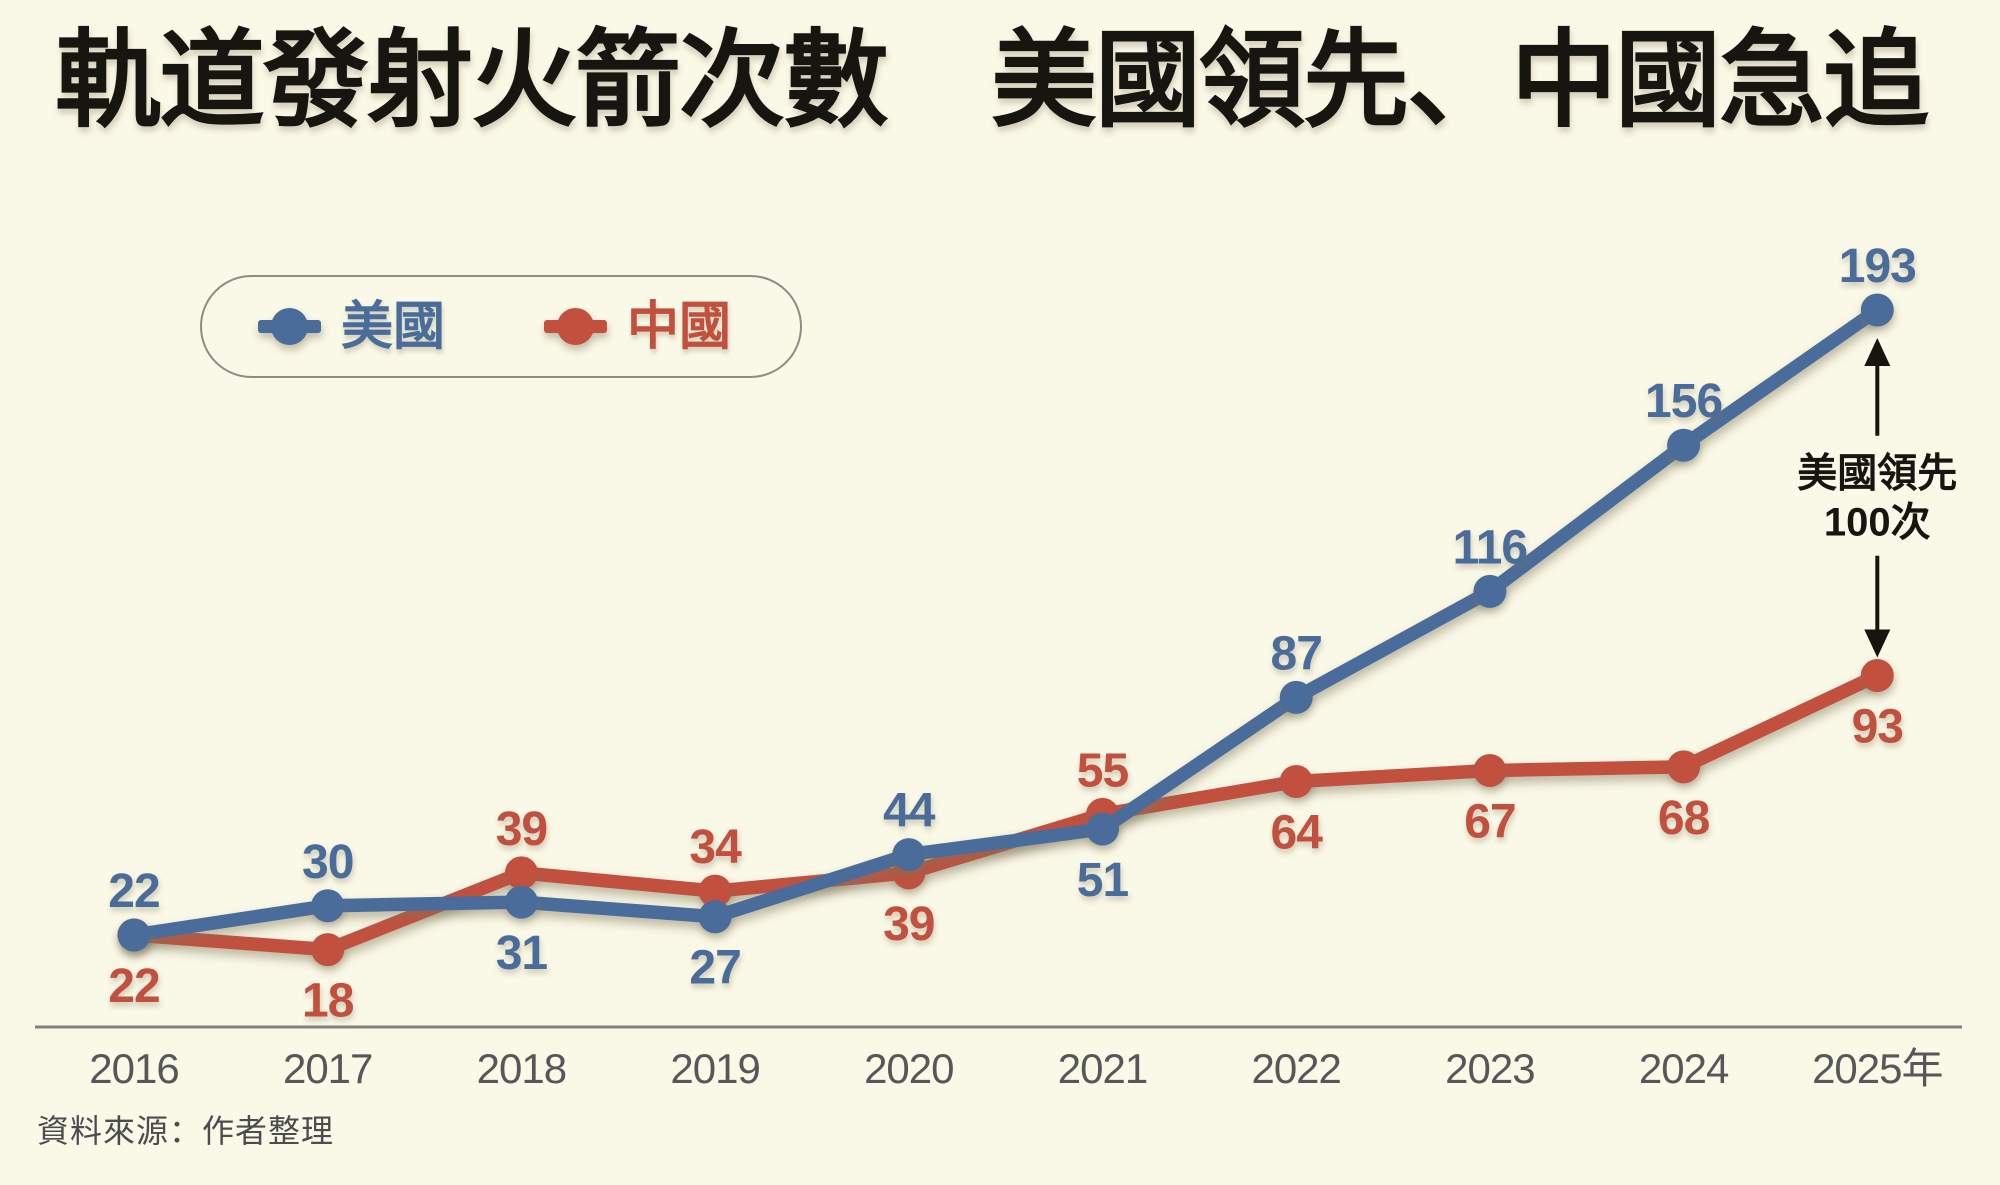 The width and height of the screenshot is (2000, 1185). I want to click on data-label-中國-2024: 68, so click(1684, 818).